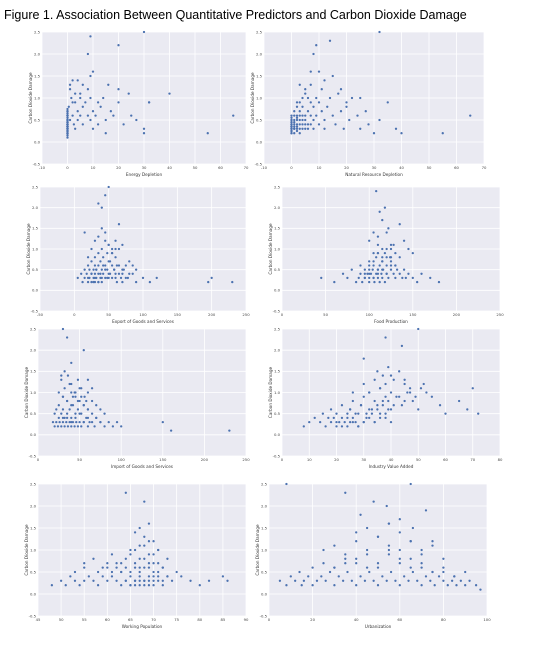 The image size is (540, 648). I want to click on x-tick-label: 0, so click(282, 459).